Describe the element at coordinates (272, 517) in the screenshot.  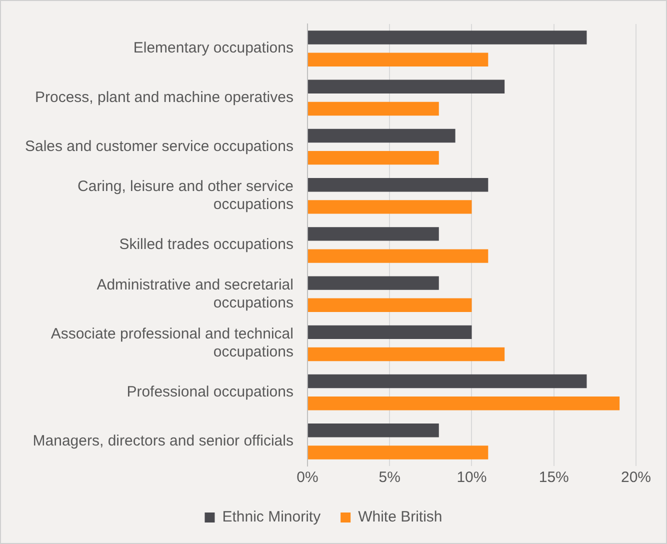
I see `legend-label: Ethnic Minority` at that location.